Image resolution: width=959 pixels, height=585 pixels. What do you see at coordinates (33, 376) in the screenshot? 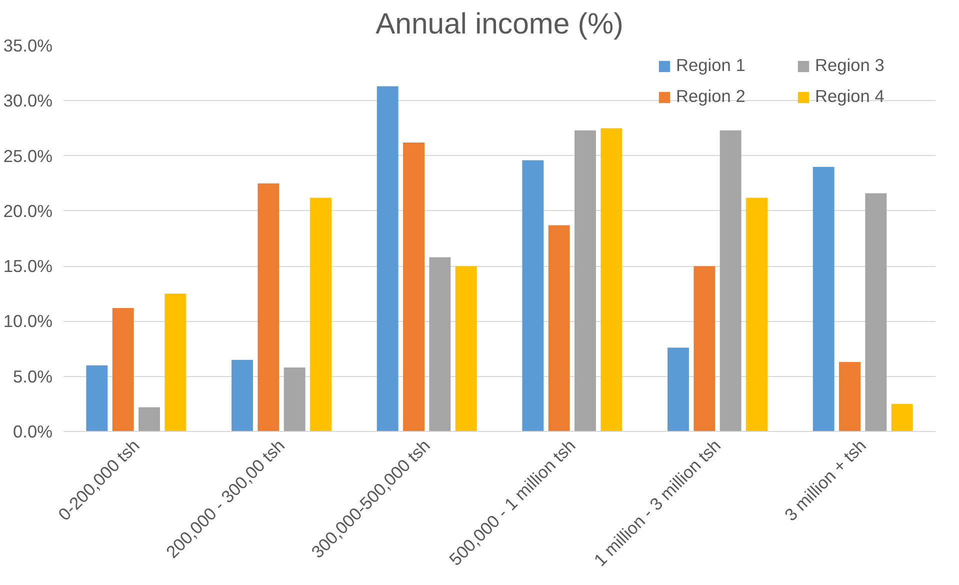
I see `y-tick-label: 5.0%` at bounding box center [33, 376].